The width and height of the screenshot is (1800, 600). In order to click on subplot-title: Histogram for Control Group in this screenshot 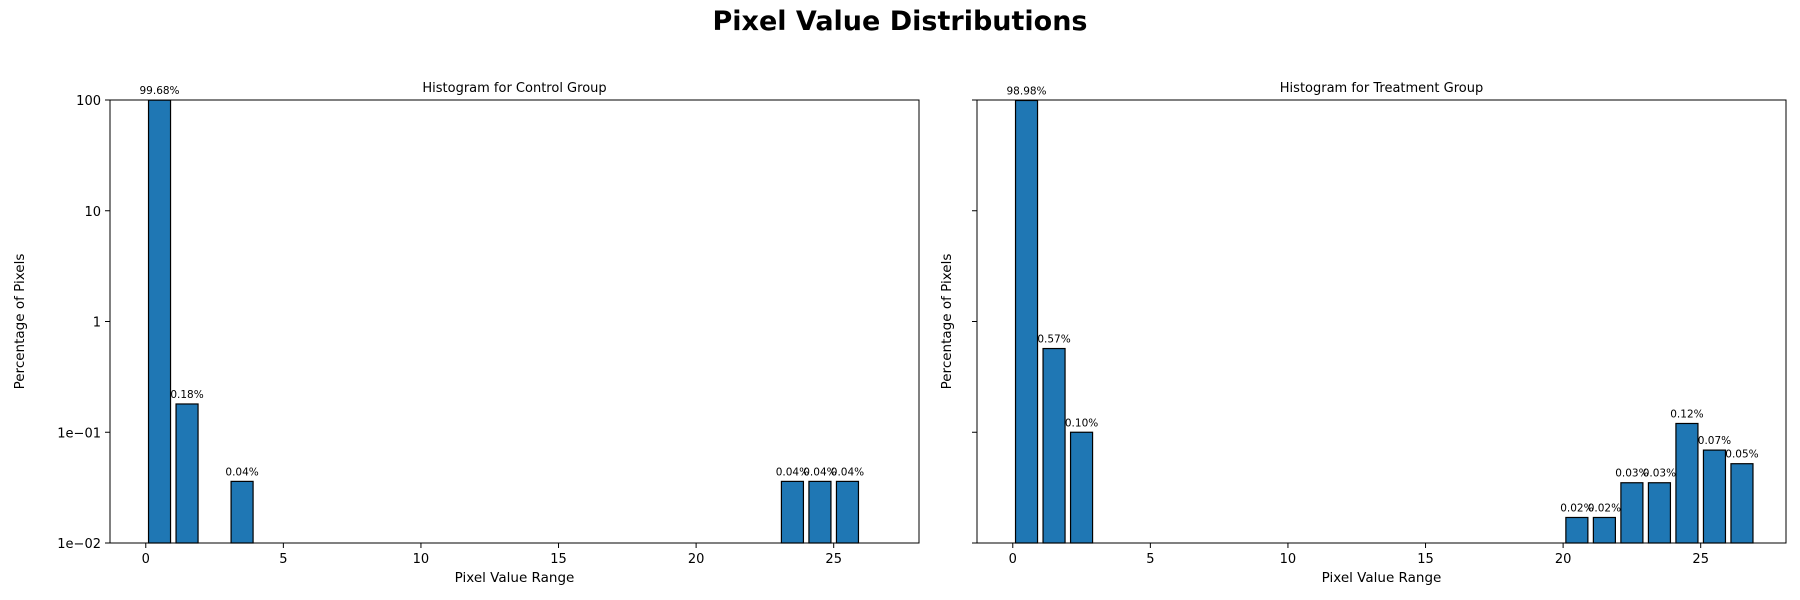, I will do `click(514, 88)`.